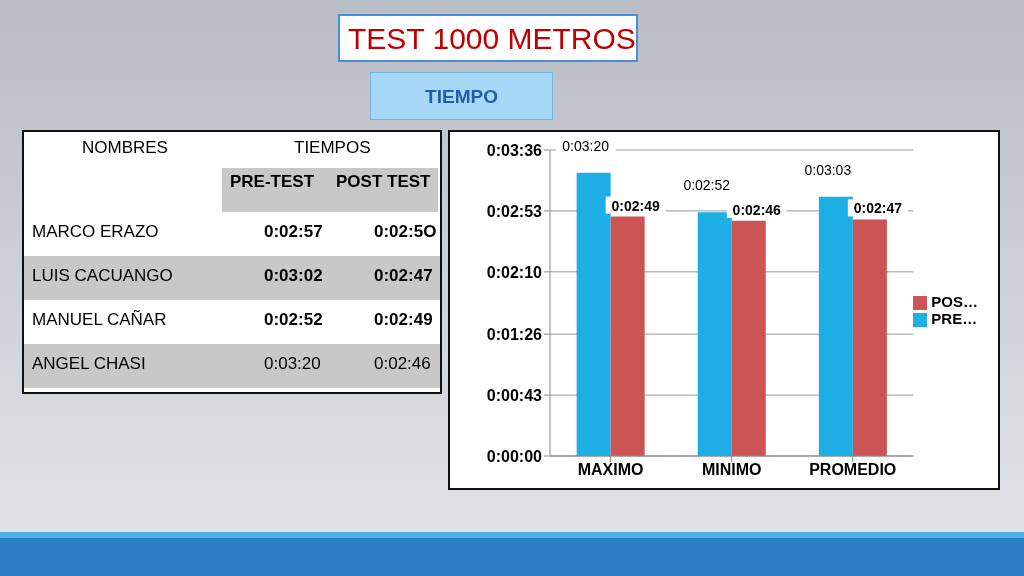 Image resolution: width=1024 pixels, height=576 pixels. Describe the element at coordinates (514, 150) in the screenshot. I see `y-tick-label: 0:03:36` at that location.